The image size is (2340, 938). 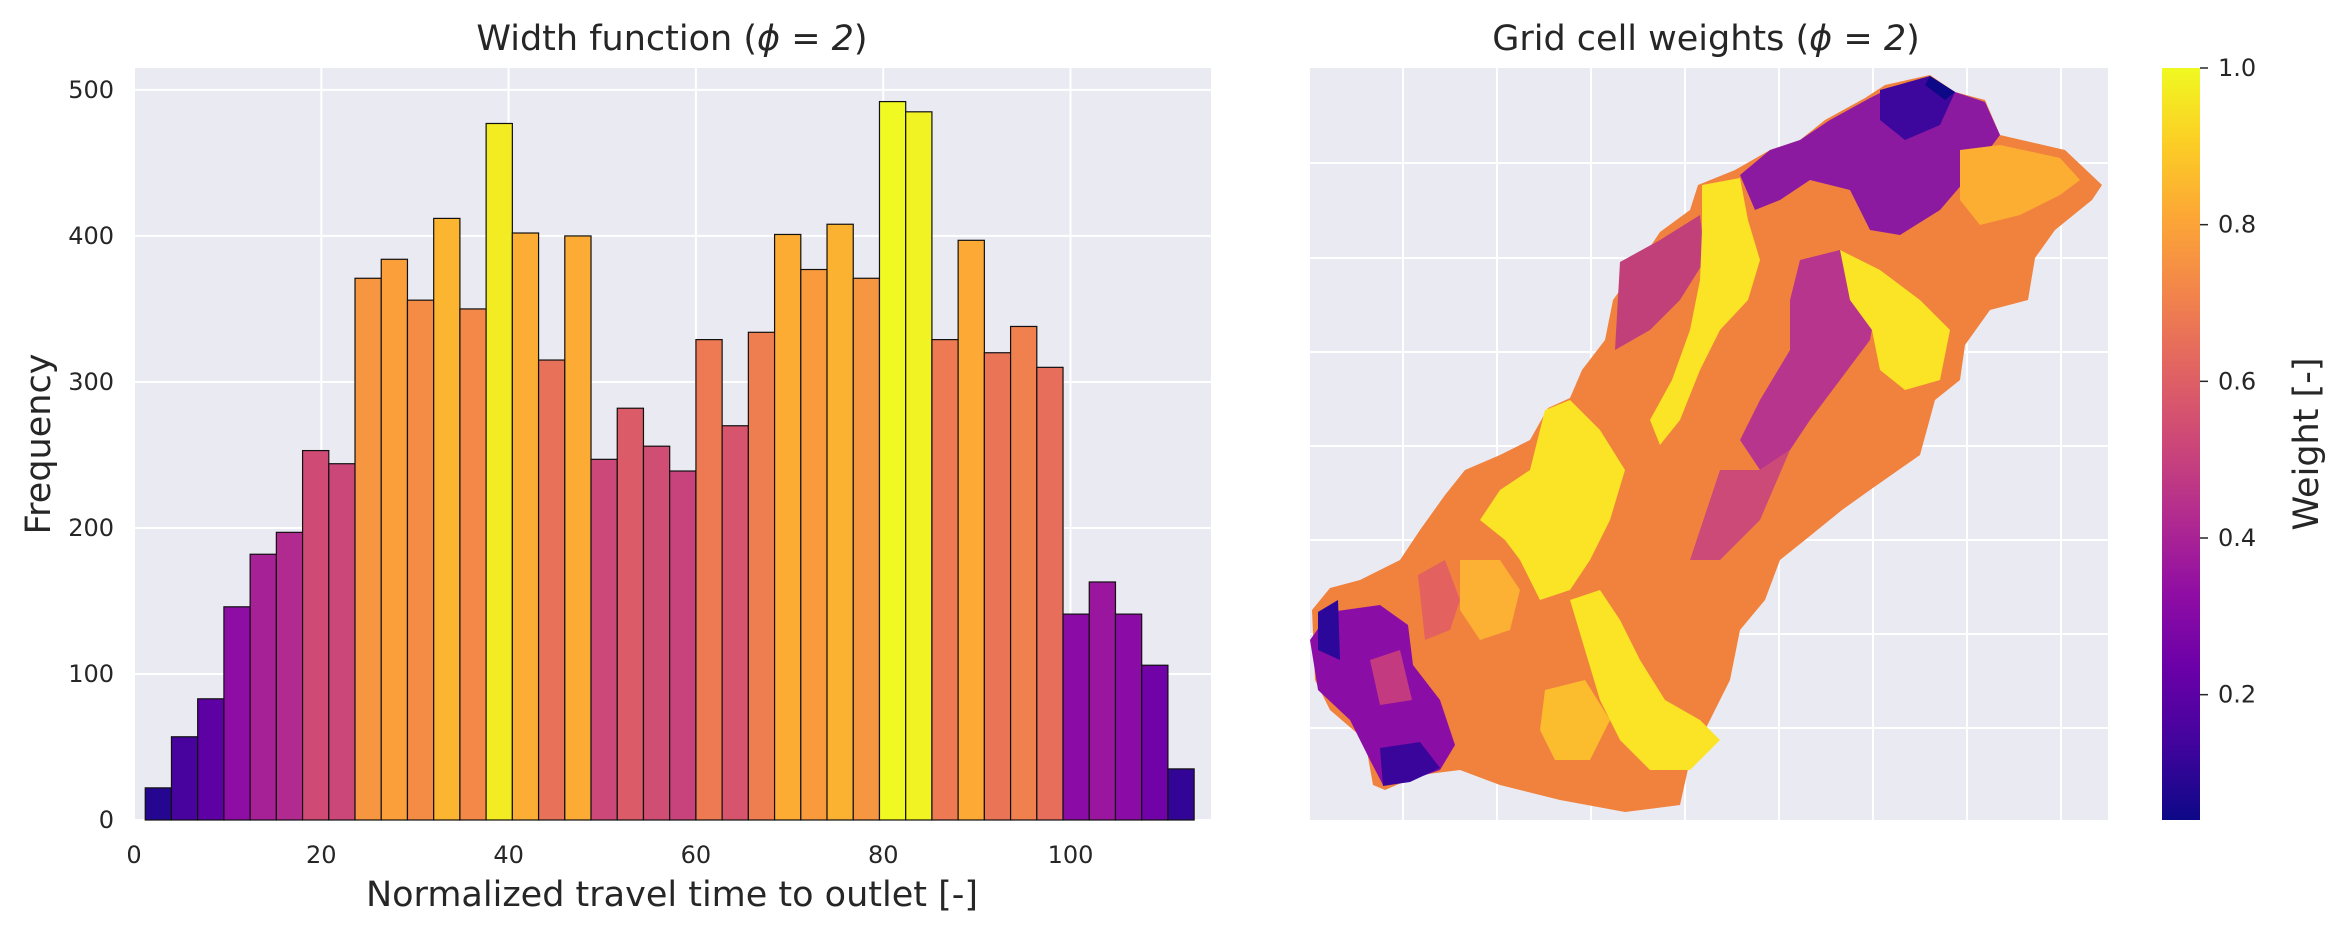 What do you see at coordinates (106, 820) in the screenshot?
I see `y-tick-label: 0` at bounding box center [106, 820].